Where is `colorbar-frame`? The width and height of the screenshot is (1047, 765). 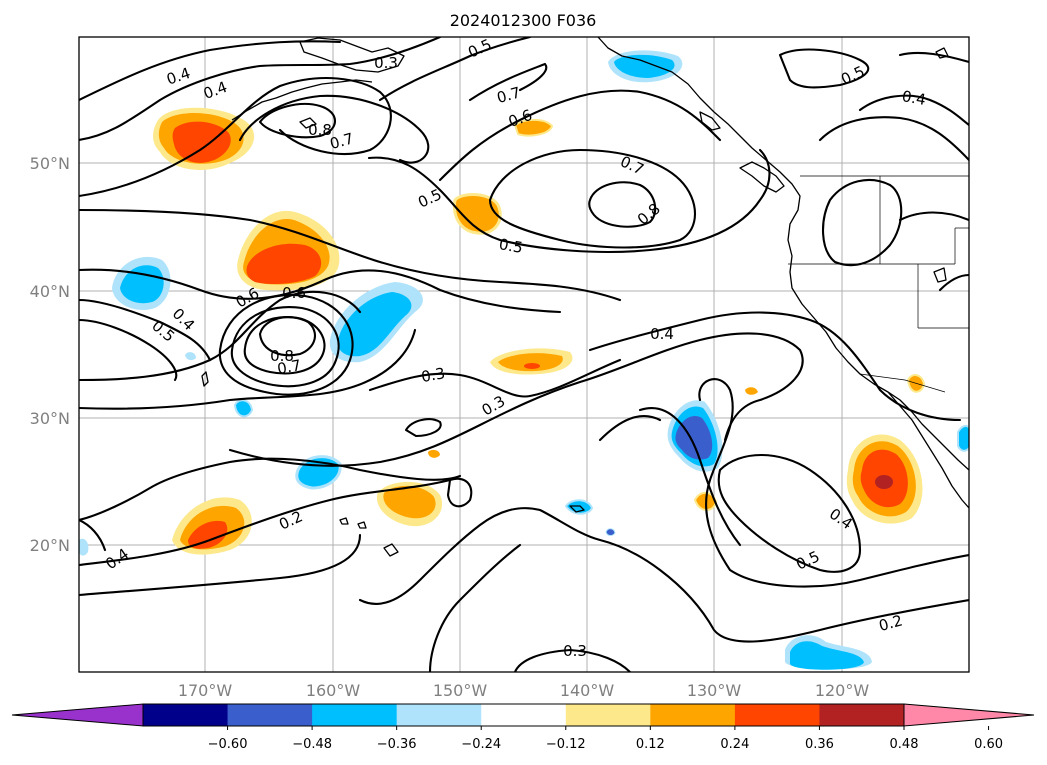 colorbar-frame is located at coordinates (523, 715).